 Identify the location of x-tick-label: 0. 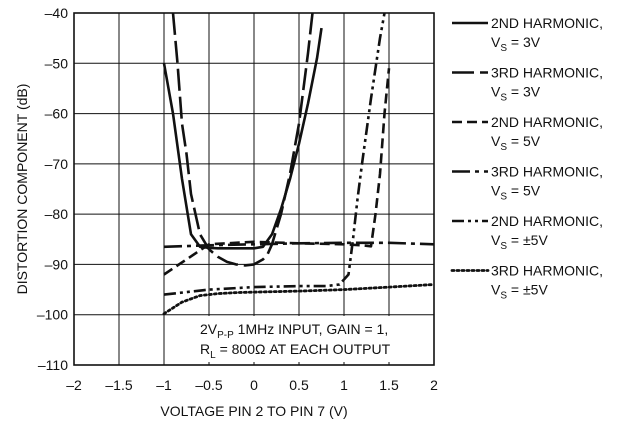
(254, 385).